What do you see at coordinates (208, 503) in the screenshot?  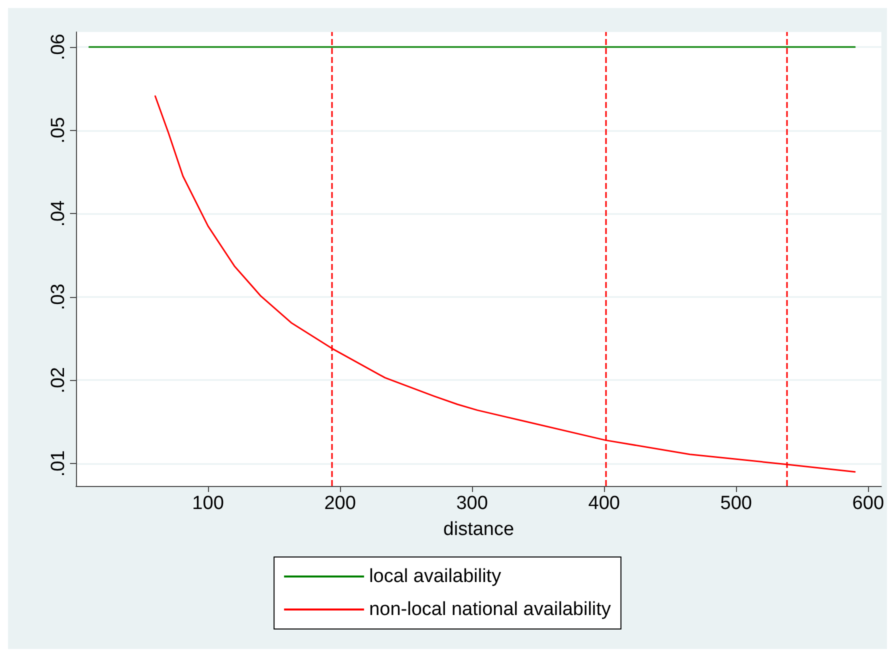 I see `x-tick-label: 100` at bounding box center [208, 503].